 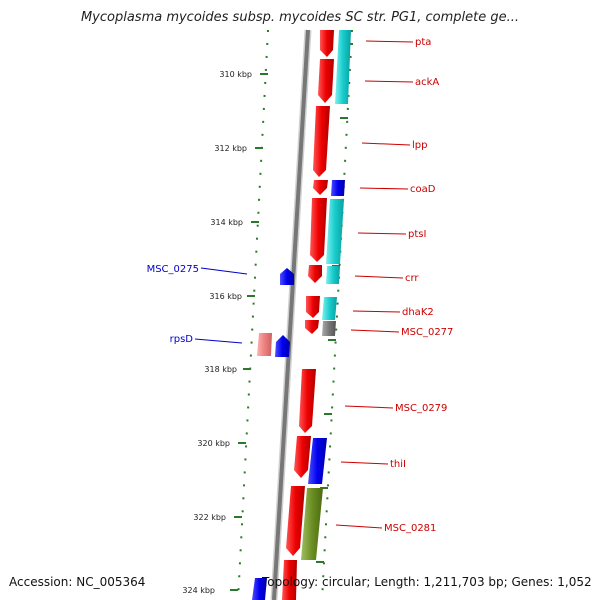 I want to click on gene-pink-arrow, so click(x=264, y=344).